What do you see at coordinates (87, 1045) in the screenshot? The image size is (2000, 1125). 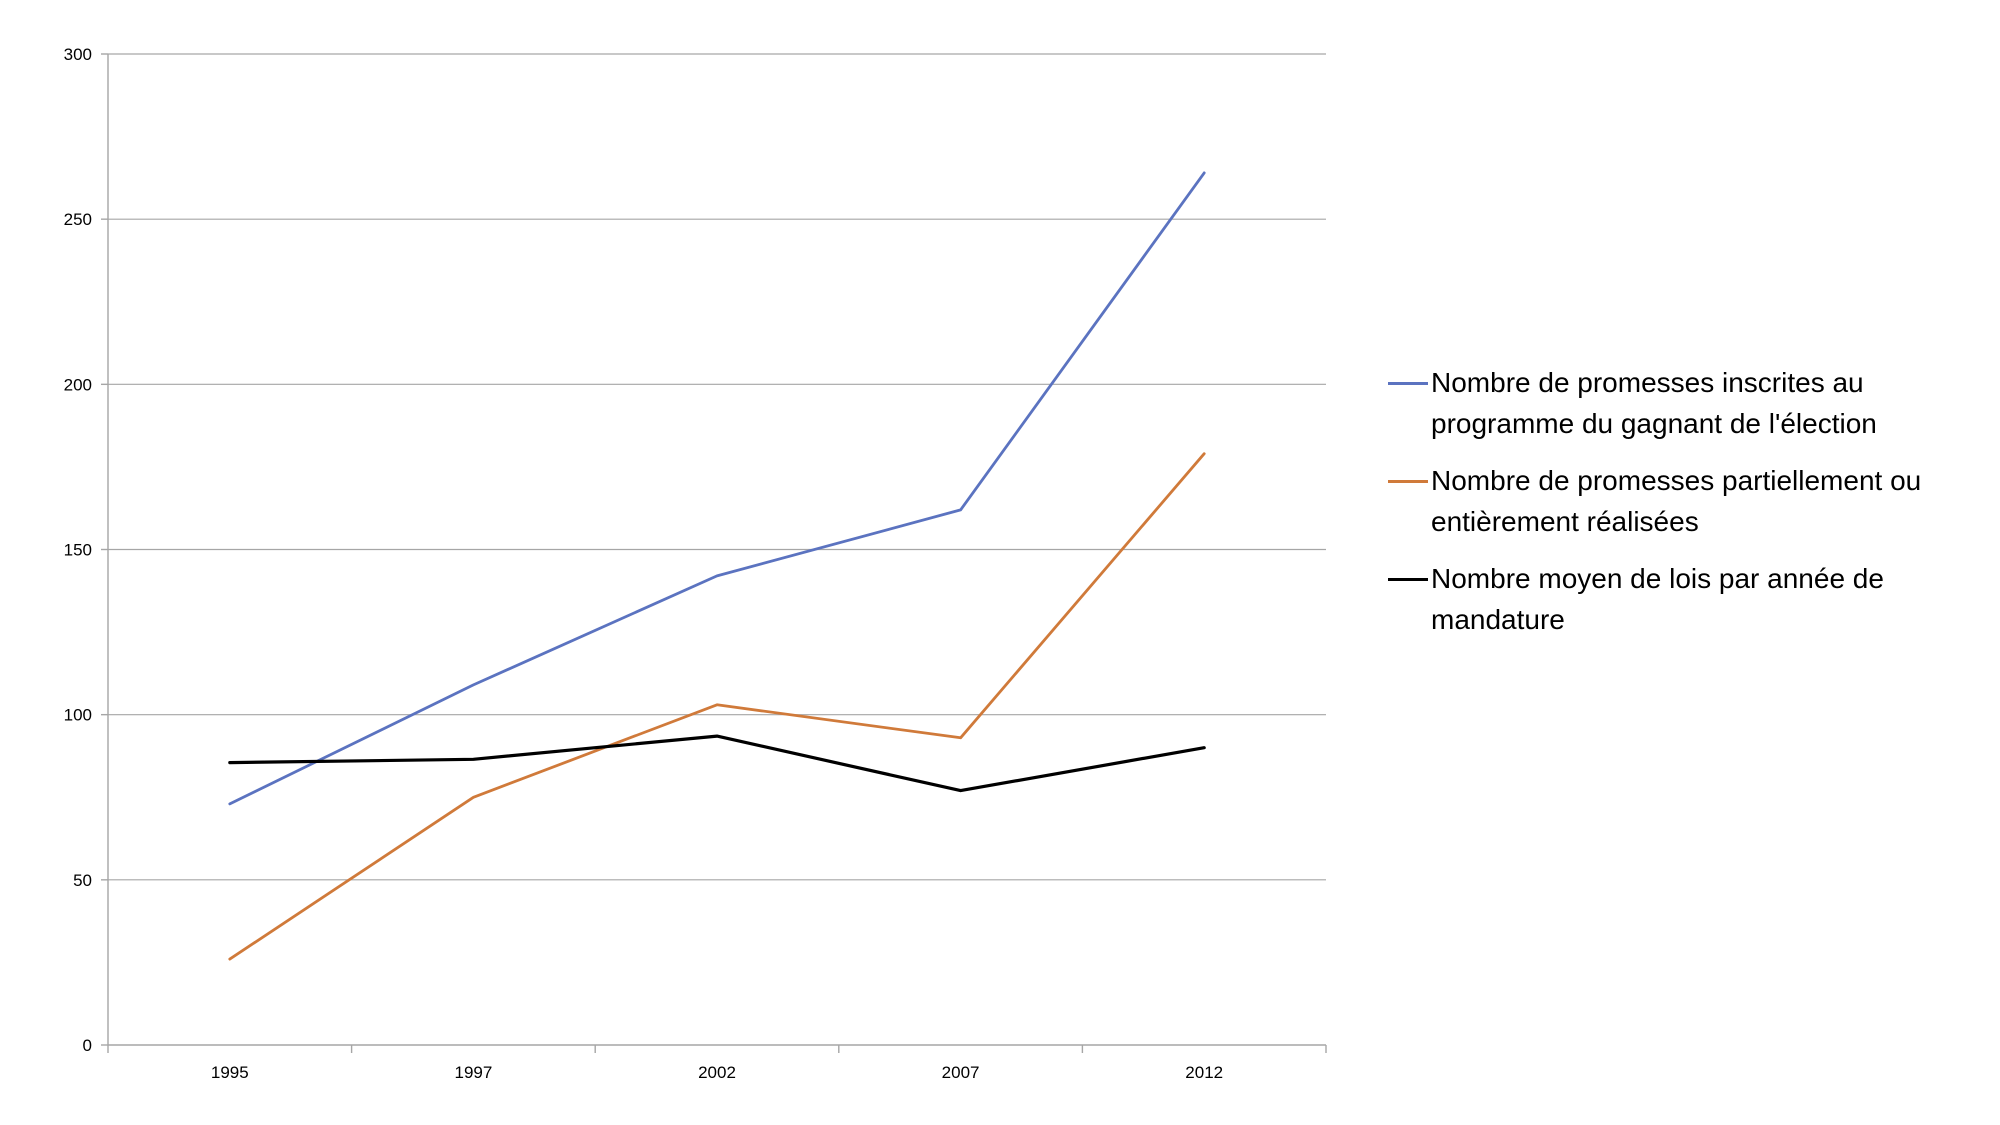 I see `y-tick-label-0: 0` at bounding box center [87, 1045].